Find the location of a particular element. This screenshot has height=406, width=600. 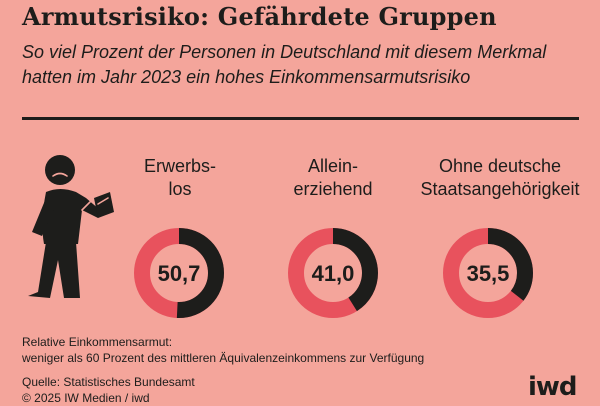

data-label-single-parent: 41,0 is located at coordinates (333, 273).